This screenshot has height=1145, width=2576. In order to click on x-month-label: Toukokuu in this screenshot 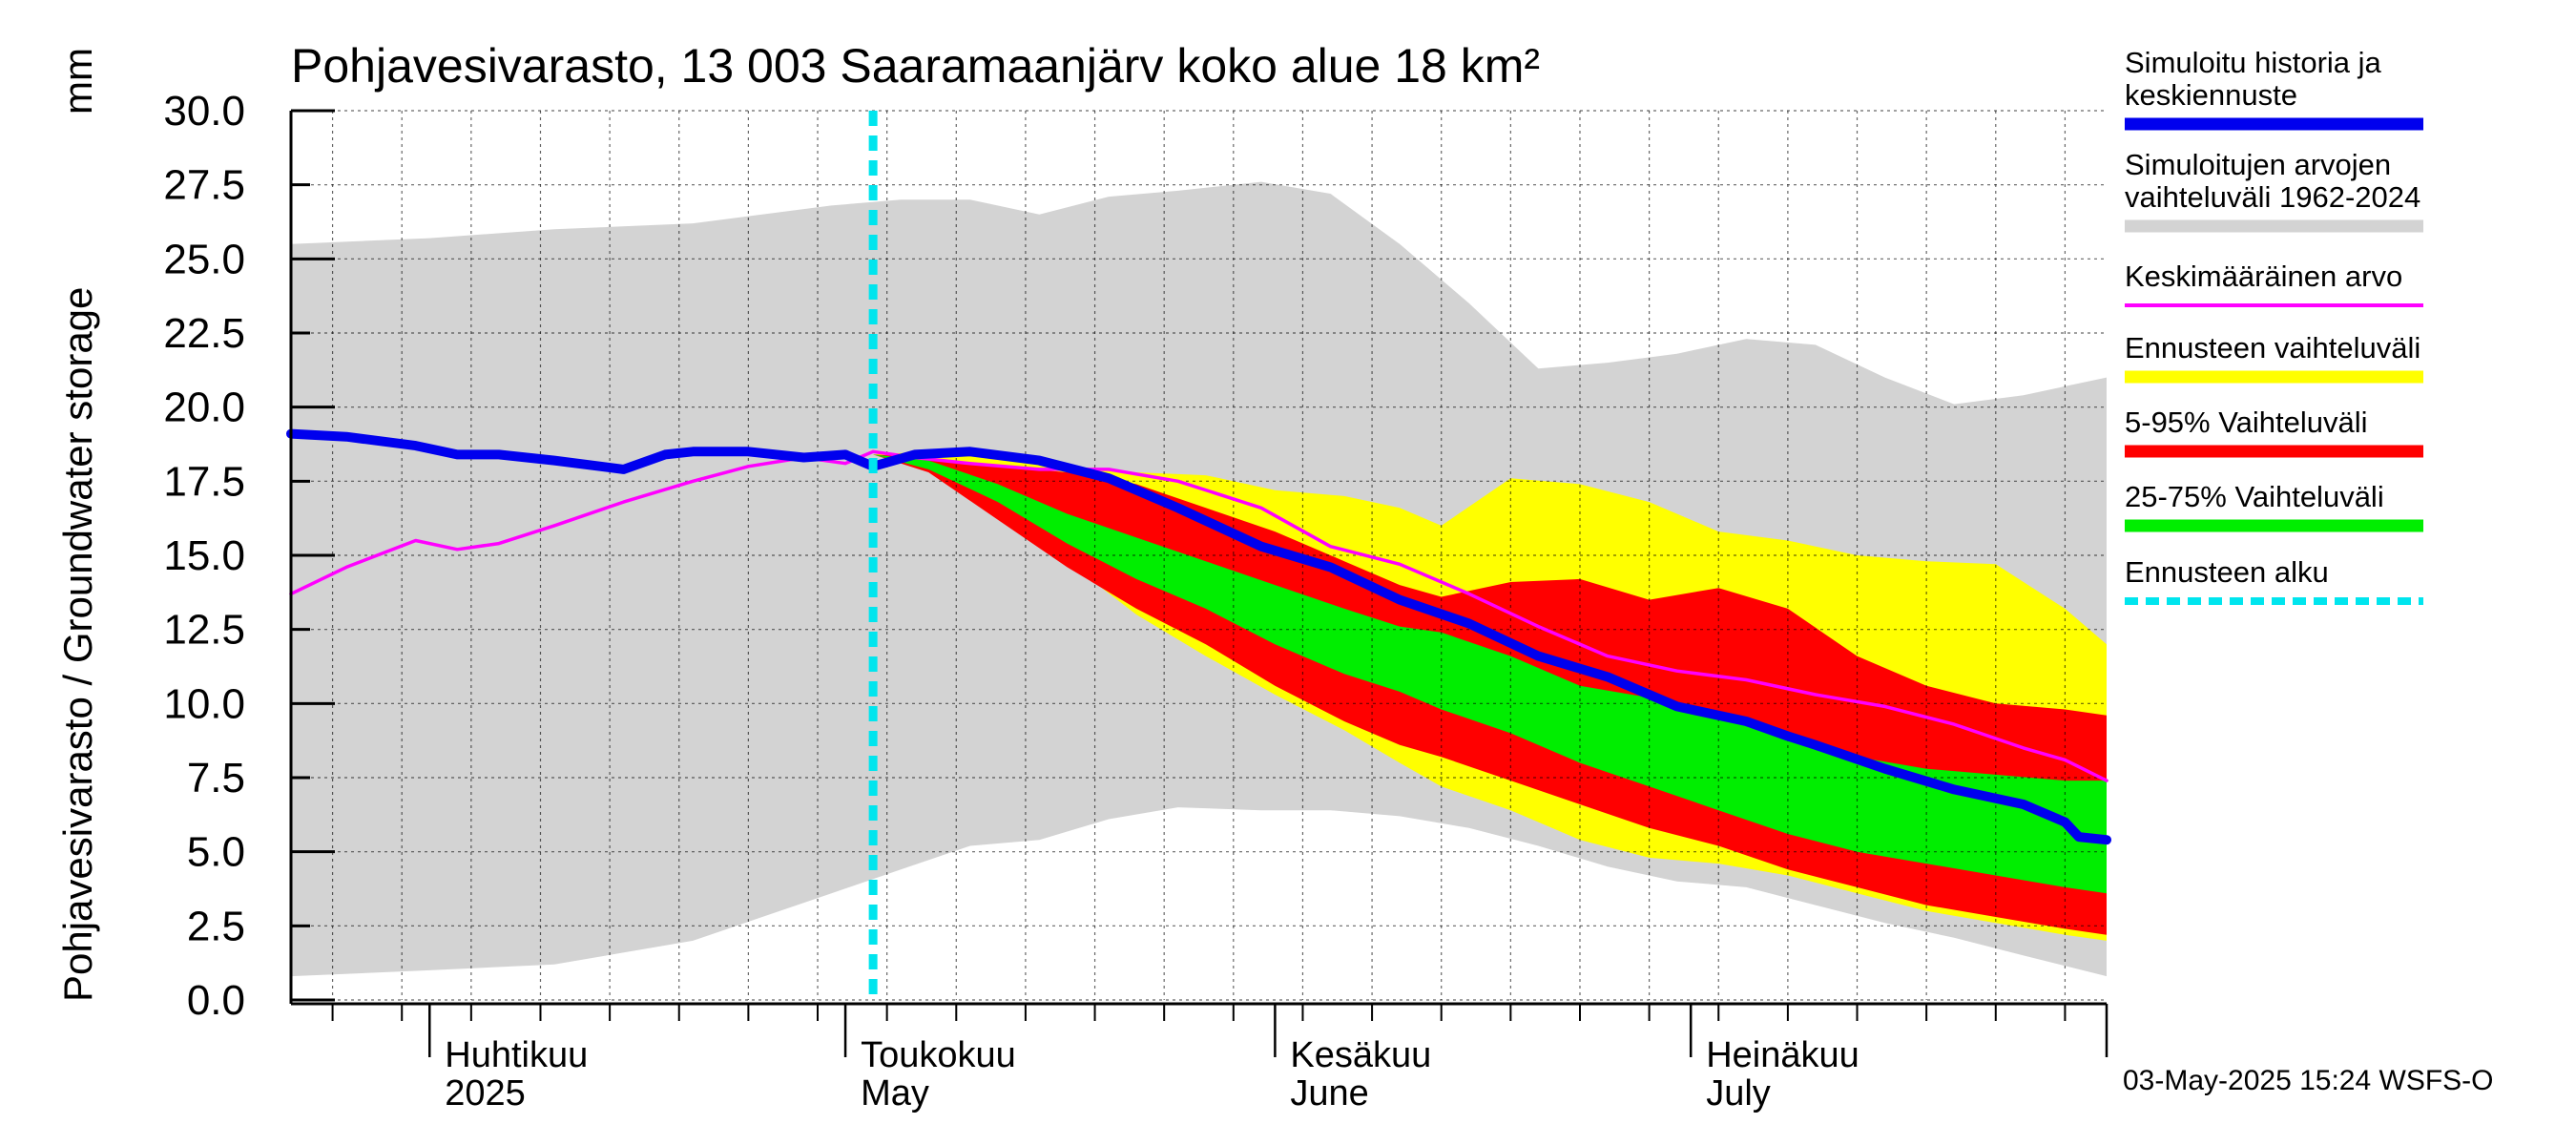, I will do `click(938, 1055)`.